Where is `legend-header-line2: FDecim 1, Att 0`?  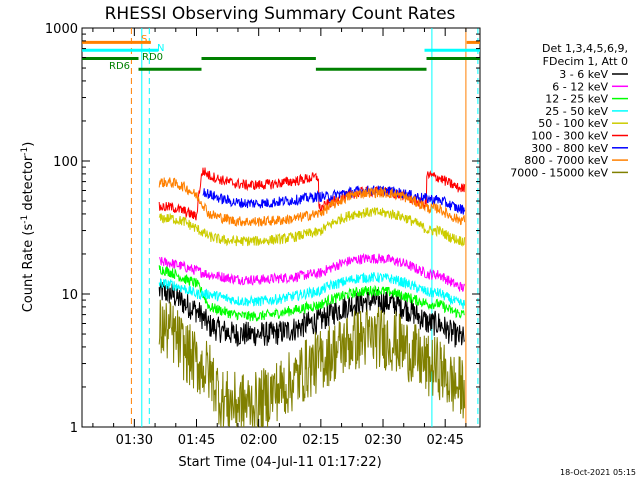
legend-header-line2: FDecim 1, Att 0 is located at coordinates (585, 61).